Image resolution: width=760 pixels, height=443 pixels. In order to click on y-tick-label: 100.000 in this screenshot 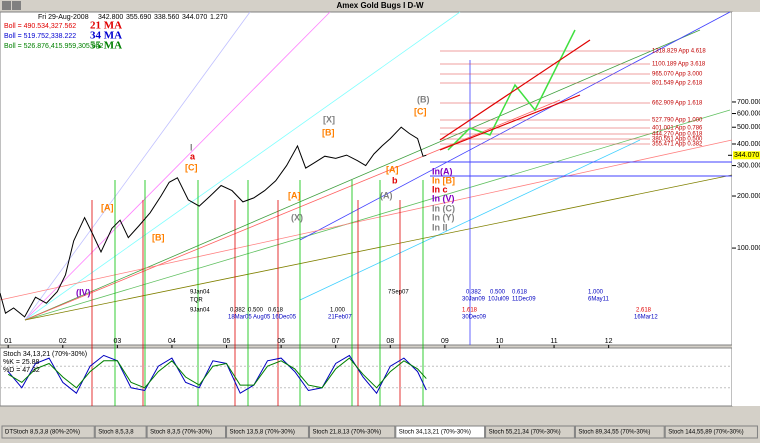, I will do `click(748, 248)`.